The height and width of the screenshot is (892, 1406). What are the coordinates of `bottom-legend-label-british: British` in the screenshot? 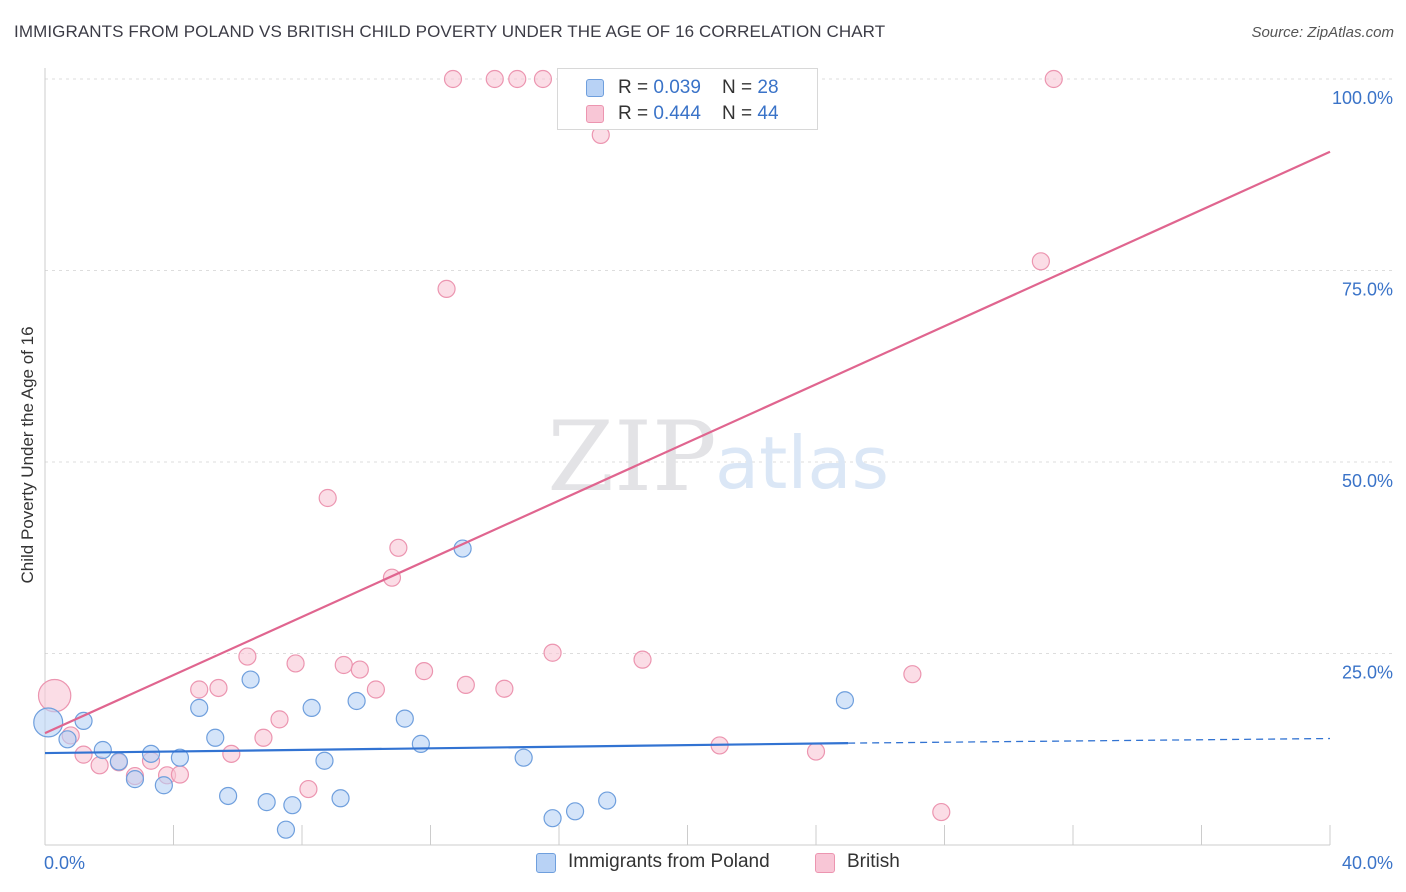 It's located at (873, 861).